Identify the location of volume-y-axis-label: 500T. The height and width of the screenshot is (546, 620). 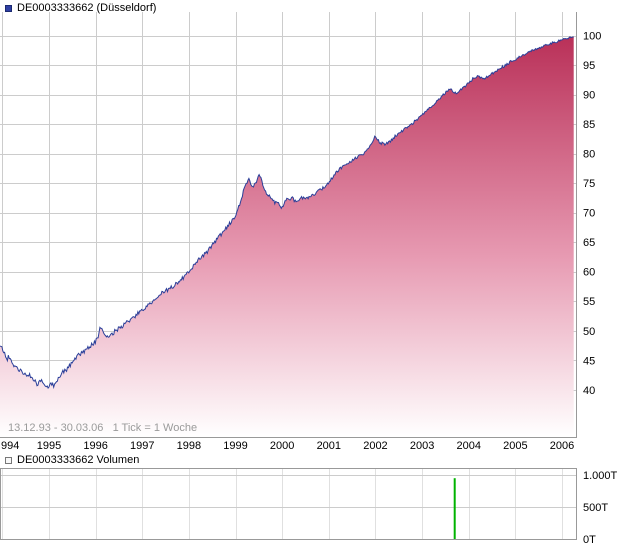
(595, 508).